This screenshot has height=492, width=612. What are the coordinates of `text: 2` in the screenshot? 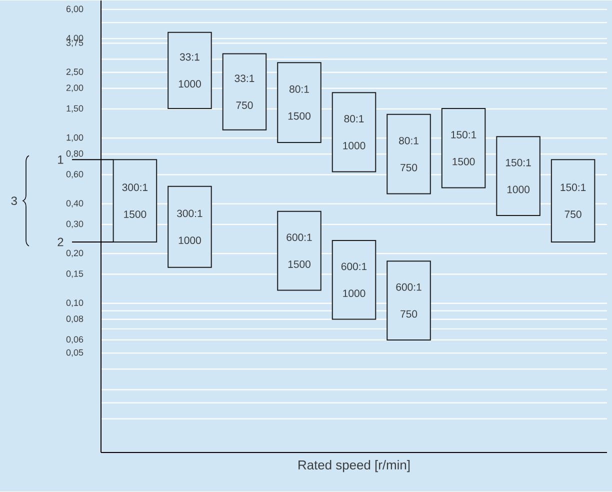 It's located at (61, 242).